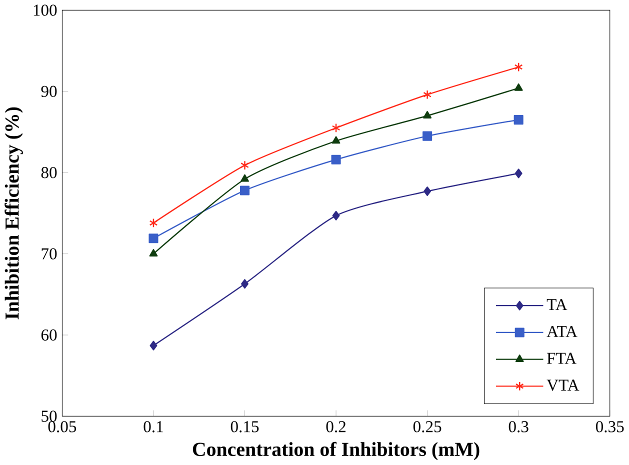 The width and height of the screenshot is (629, 465). Describe the element at coordinates (336, 426) in the screenshot. I see `x-tick-label: 0.2` at that location.